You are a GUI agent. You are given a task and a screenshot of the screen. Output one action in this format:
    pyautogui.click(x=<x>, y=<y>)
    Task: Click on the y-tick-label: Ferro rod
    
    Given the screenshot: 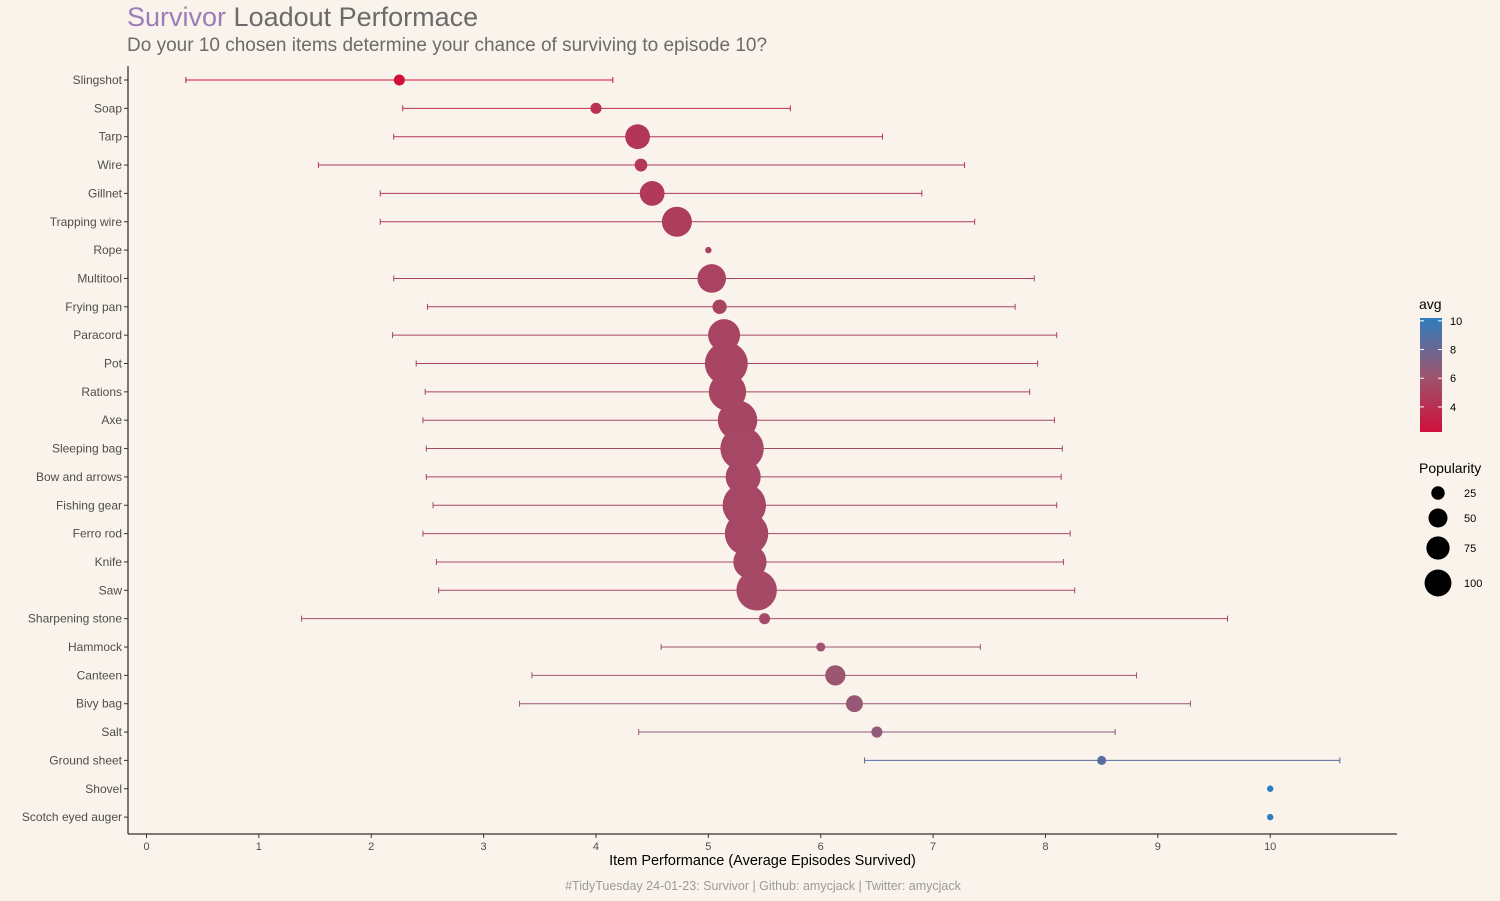 What is the action you would take?
    pyautogui.click(x=97, y=534)
    